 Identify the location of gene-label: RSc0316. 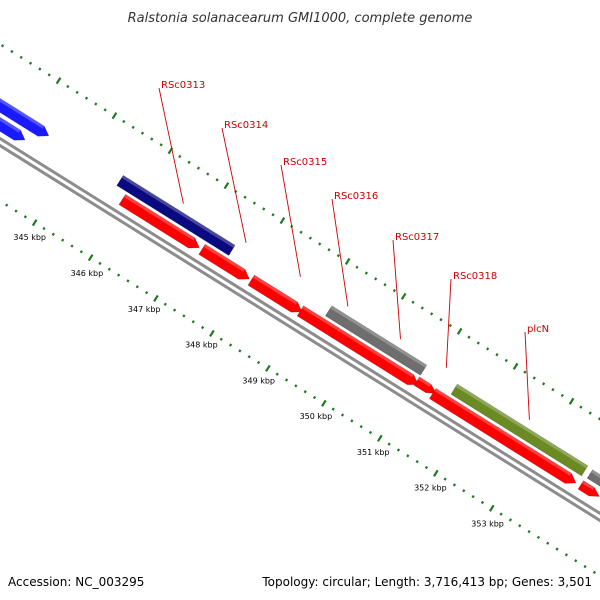
(356, 196).